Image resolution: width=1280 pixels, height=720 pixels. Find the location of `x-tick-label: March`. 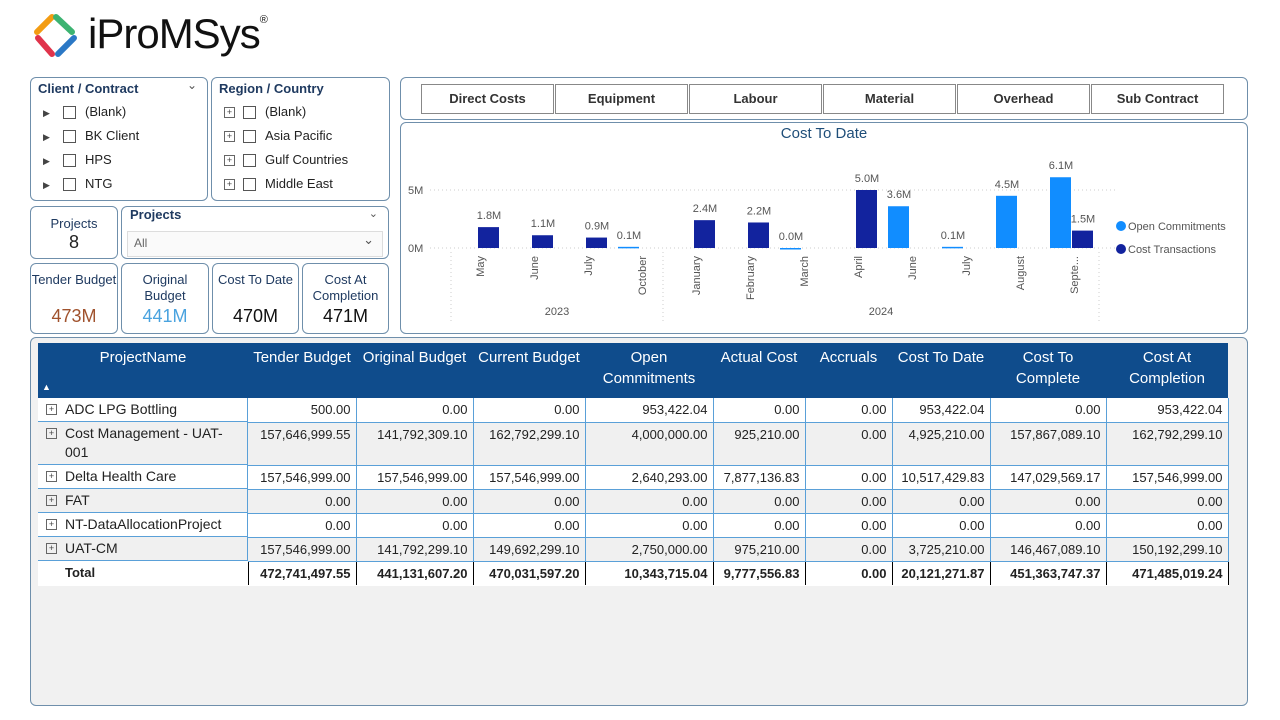

x-tick-label: March is located at coordinates (805, 271).